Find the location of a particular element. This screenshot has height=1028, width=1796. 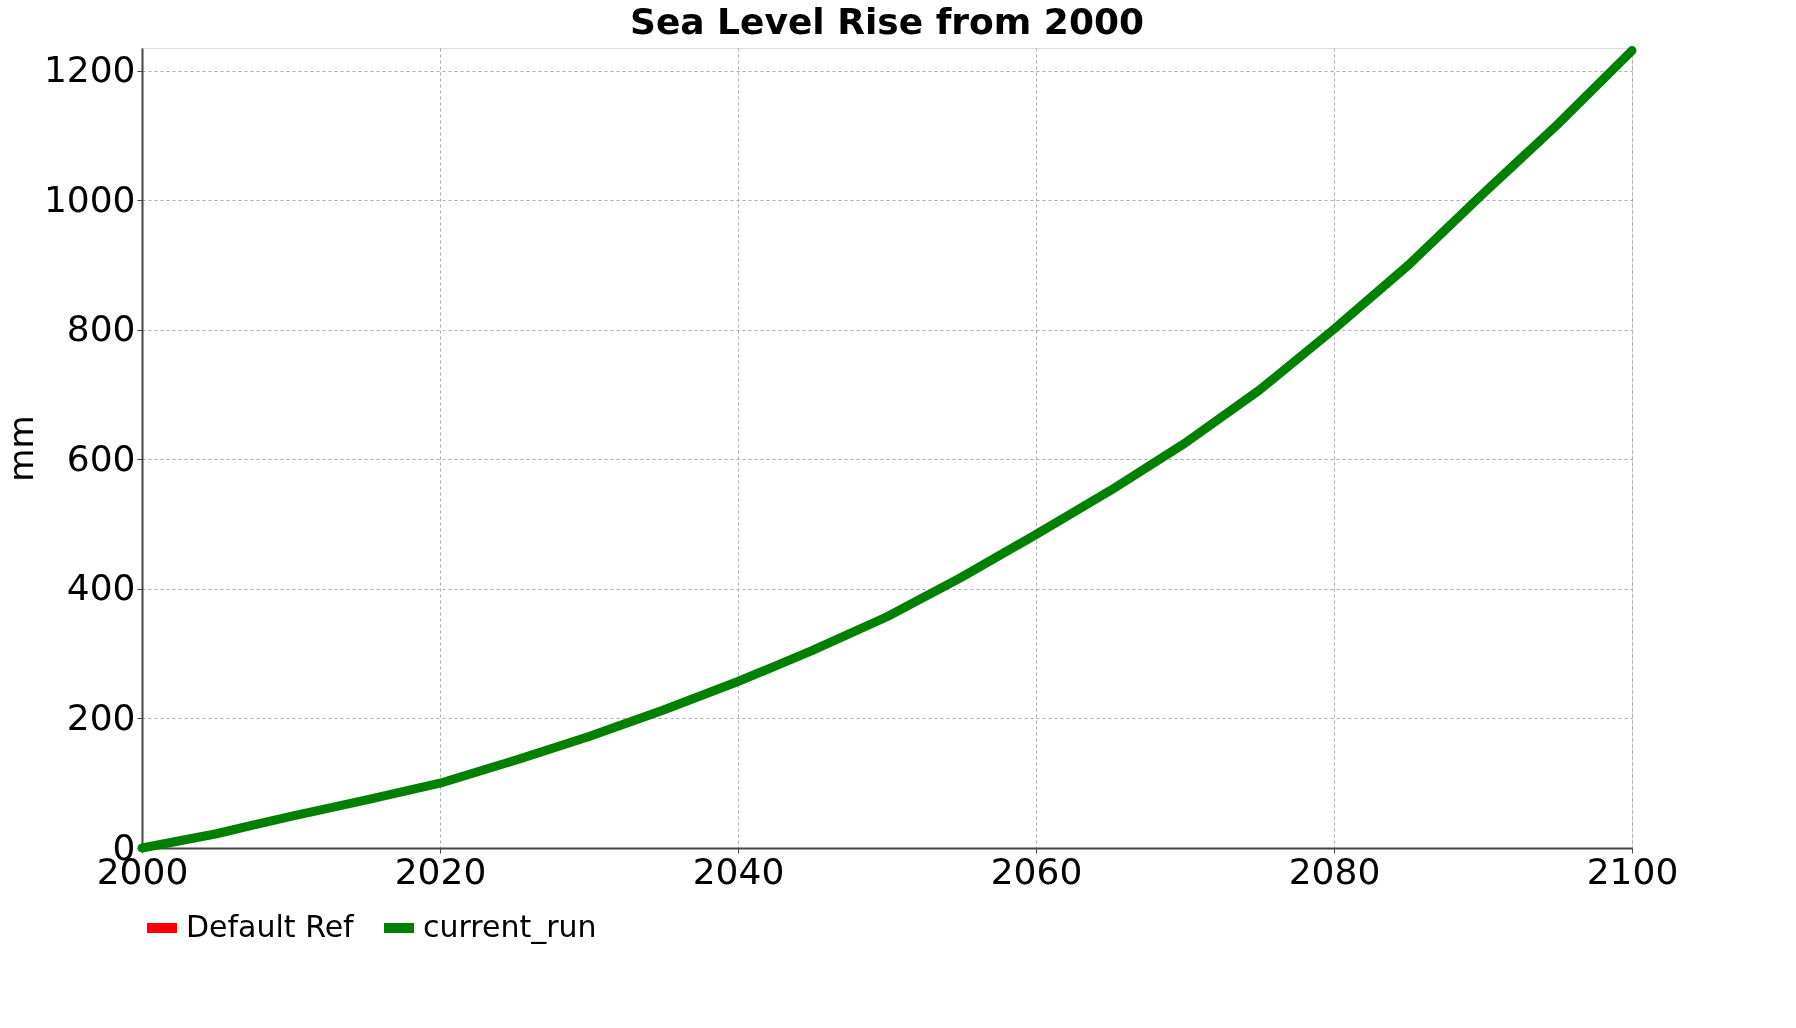

x-tick-label: 2020 is located at coordinates (440, 871).